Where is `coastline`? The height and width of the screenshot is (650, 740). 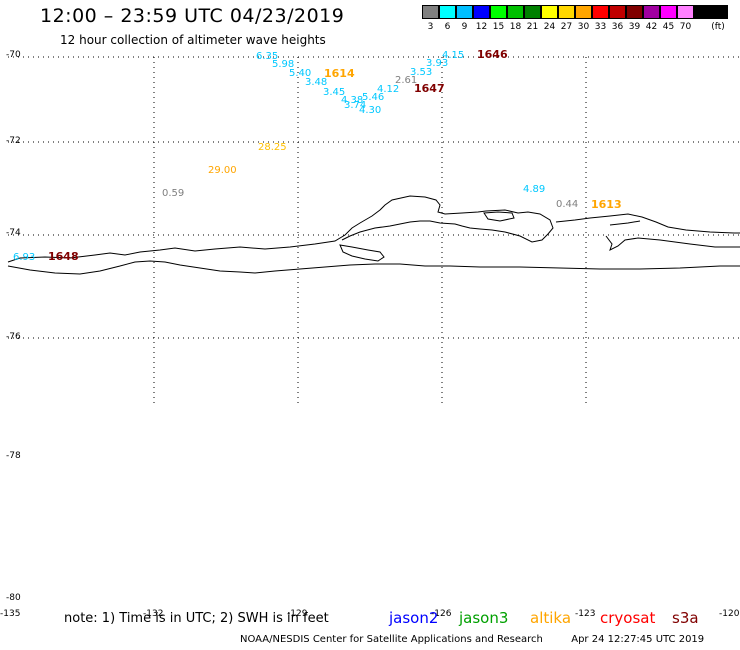 coastline is located at coordinates (373, 235).